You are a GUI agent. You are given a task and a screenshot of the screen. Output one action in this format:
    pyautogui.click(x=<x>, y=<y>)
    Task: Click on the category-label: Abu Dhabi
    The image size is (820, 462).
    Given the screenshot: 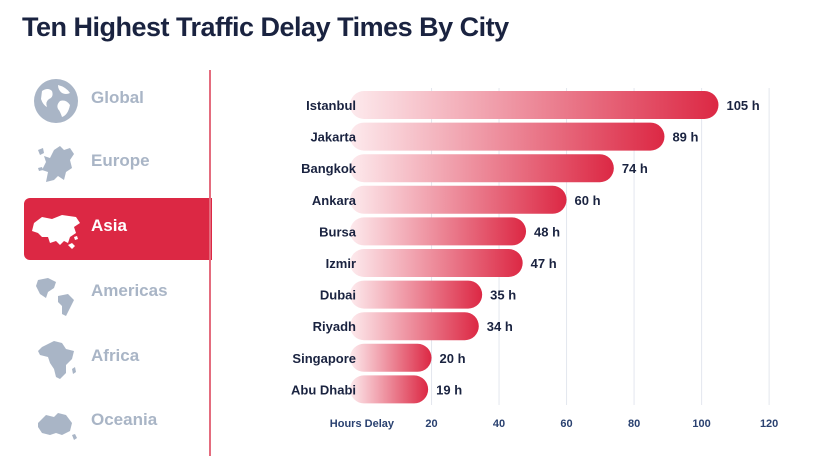 What is the action you would take?
    pyautogui.click(x=323, y=389)
    